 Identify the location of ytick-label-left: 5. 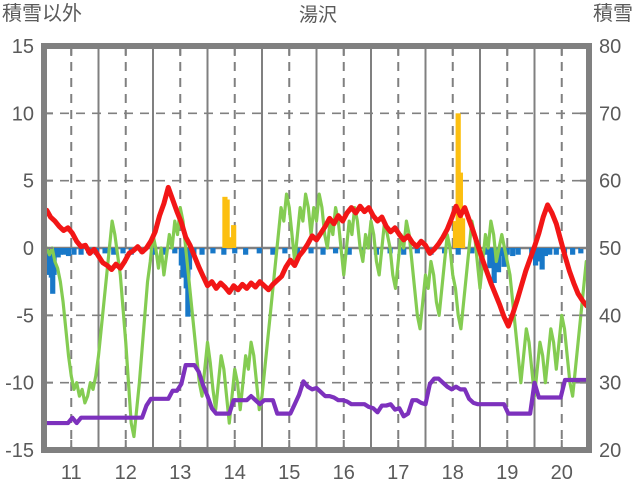
(28, 182).